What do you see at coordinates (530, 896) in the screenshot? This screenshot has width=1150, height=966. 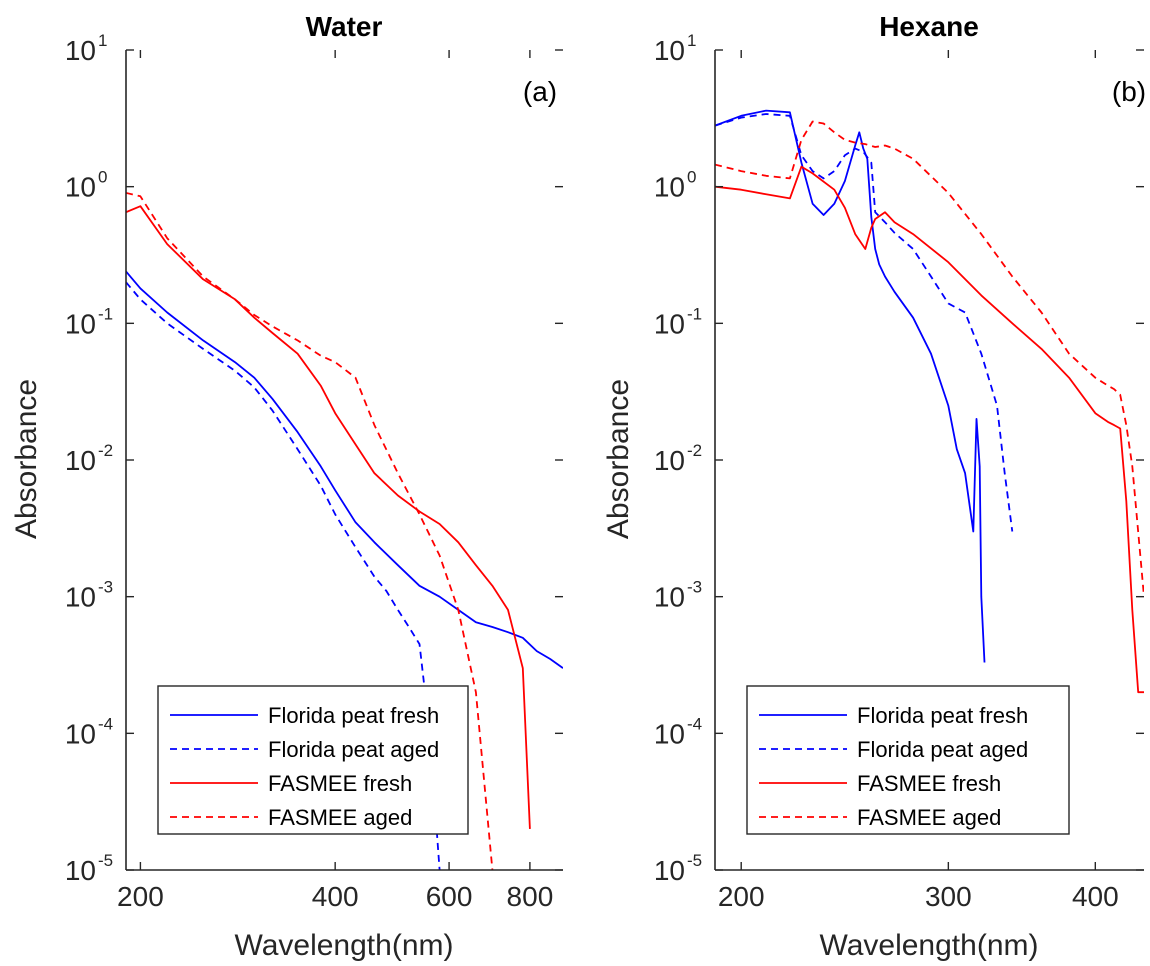 I see `x-tick-label: 800` at bounding box center [530, 896].